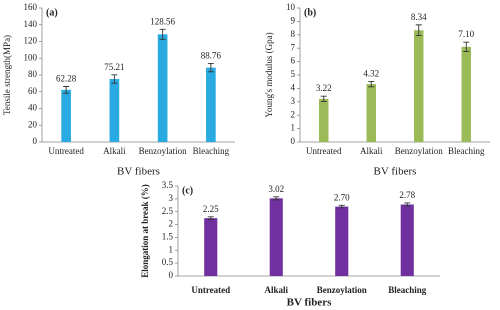  I want to click on y-tick-label: 10, so click(291, 7).